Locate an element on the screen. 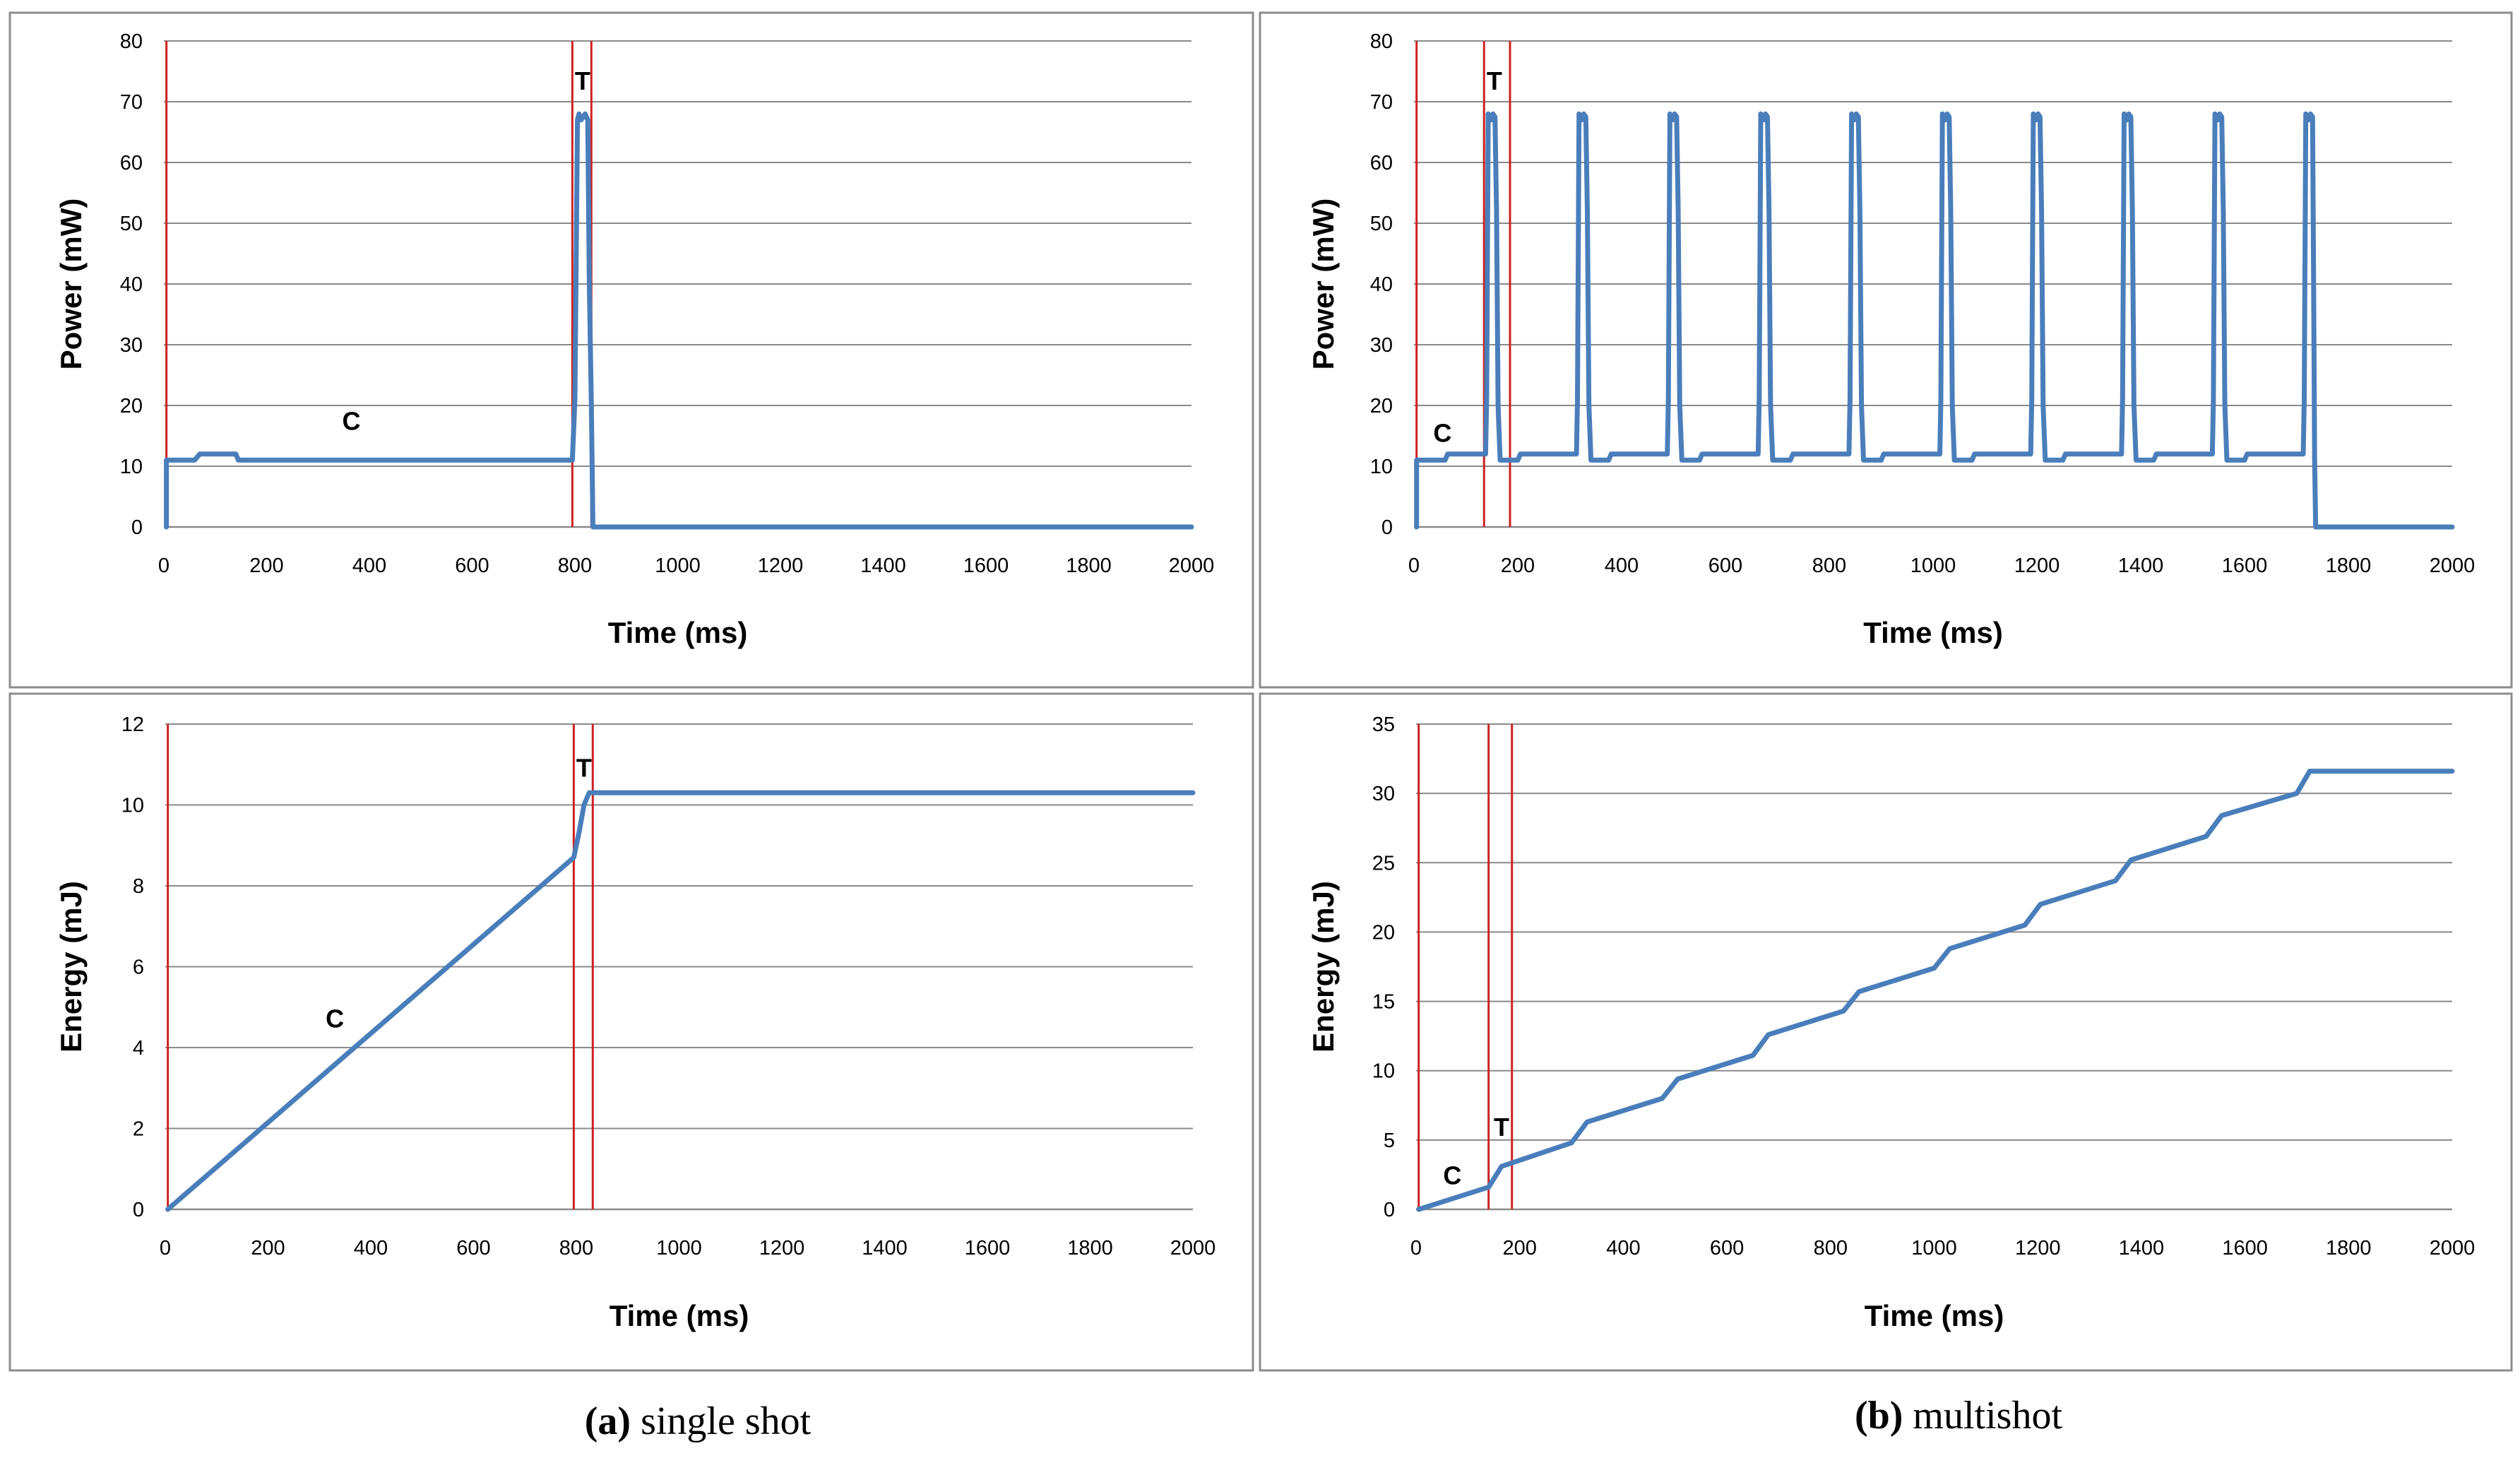 The image size is (2520, 1458). y-tick-label: 2 is located at coordinates (139, 1129).